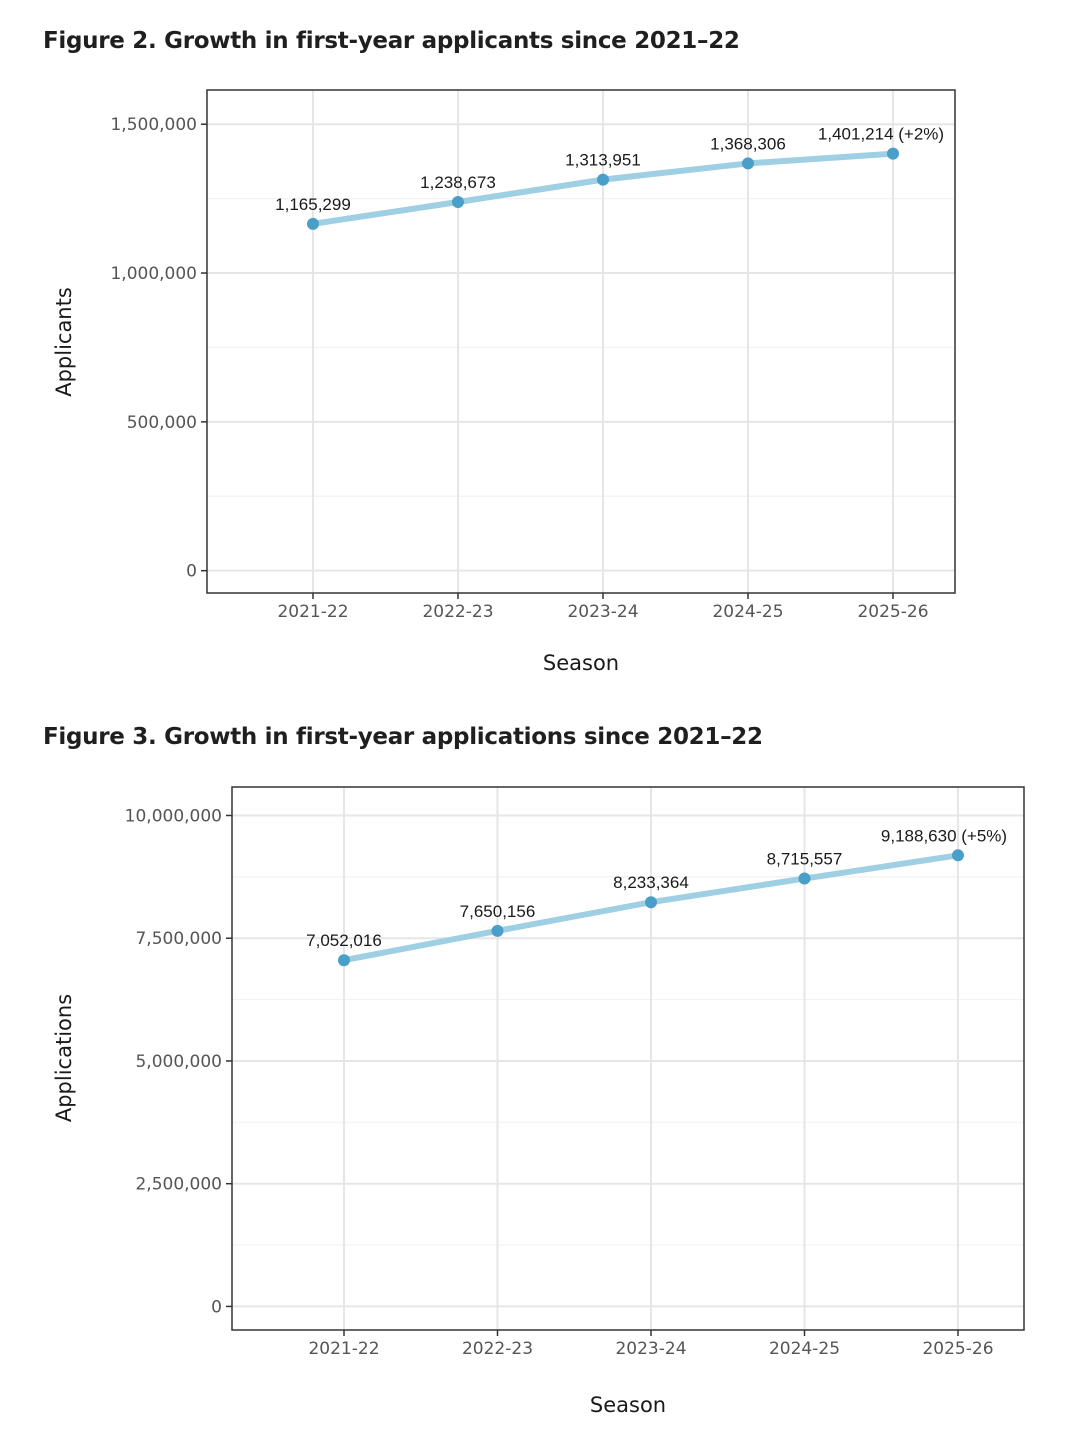 The height and width of the screenshot is (1434, 1080). What do you see at coordinates (344, 940) in the screenshot?
I see `data-label: 7,052,016` at bounding box center [344, 940].